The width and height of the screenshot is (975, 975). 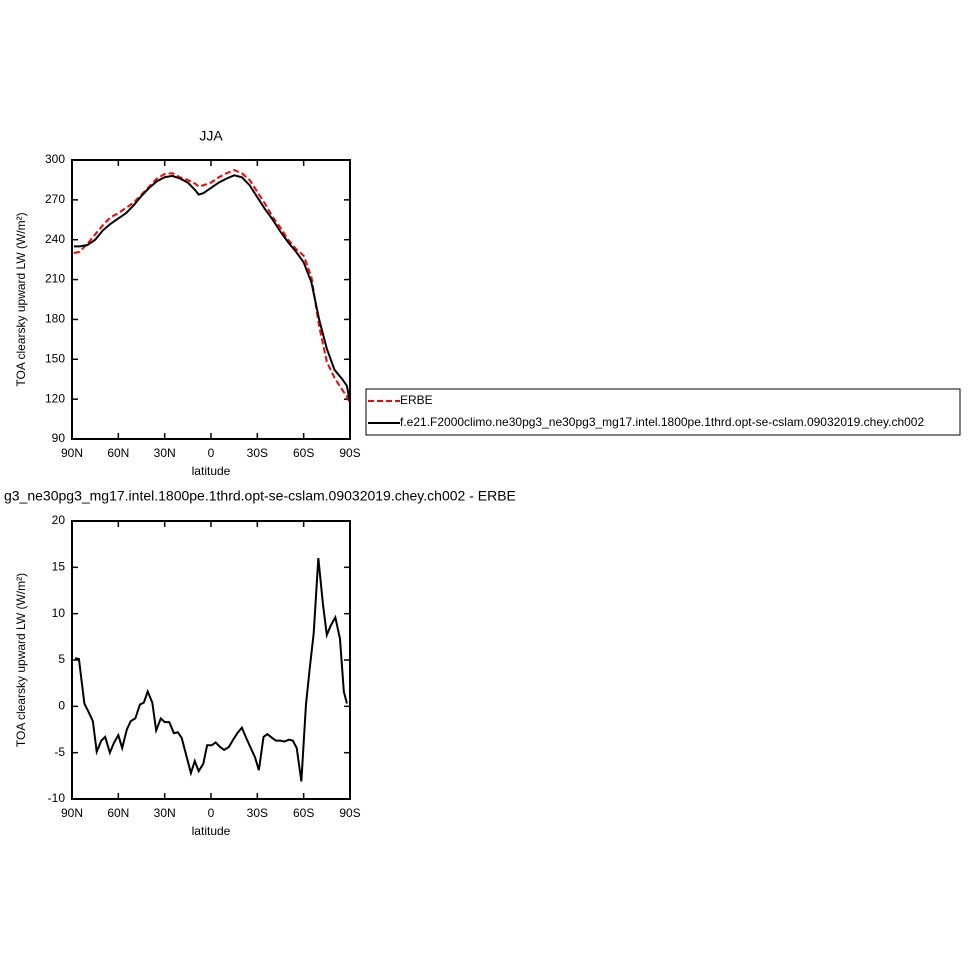 I want to click on y-tick-label: -10, so click(x=57, y=798).